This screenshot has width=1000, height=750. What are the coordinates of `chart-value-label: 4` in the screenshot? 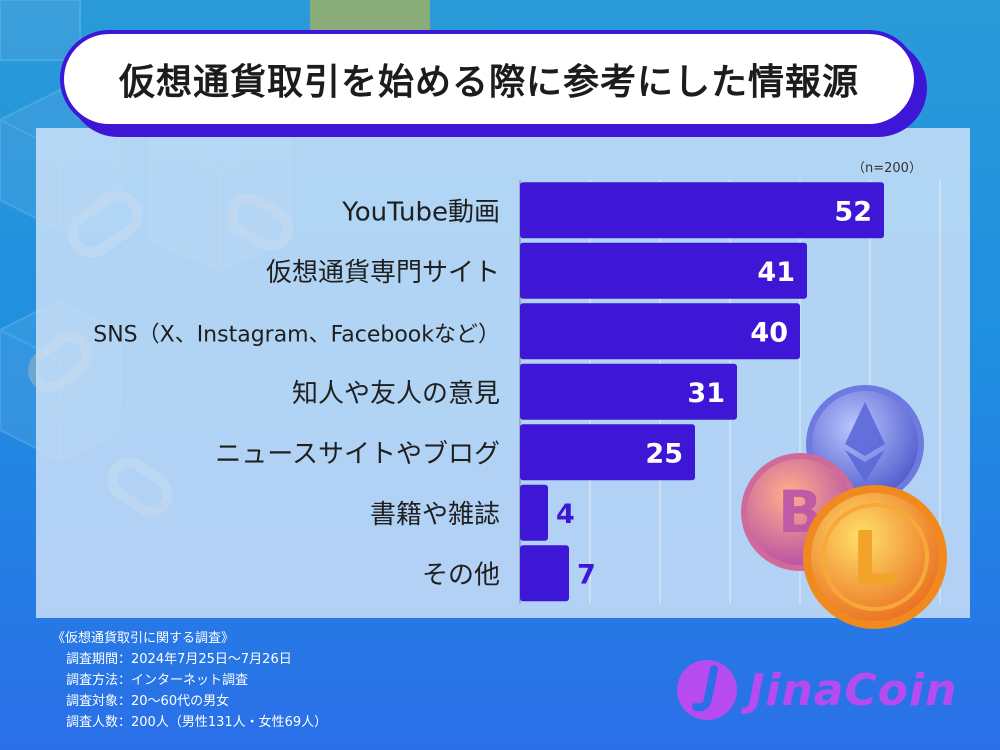 It's located at (565, 514).